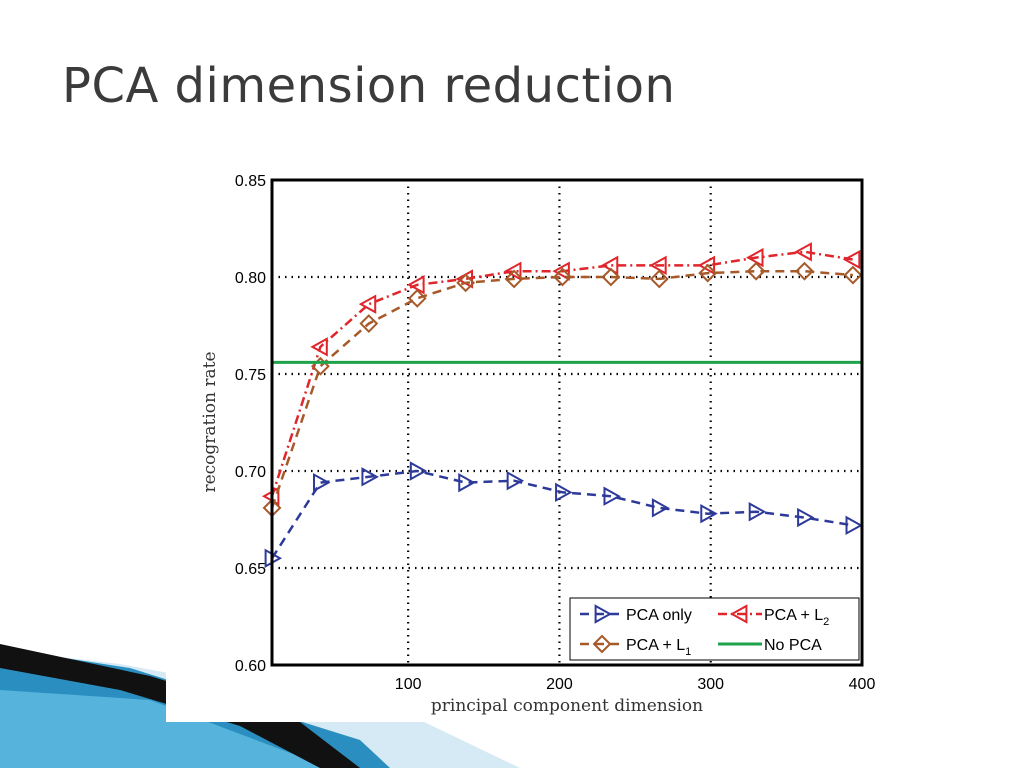  Describe the element at coordinates (862, 684) in the screenshot. I see `x-tick-label: 400` at that location.